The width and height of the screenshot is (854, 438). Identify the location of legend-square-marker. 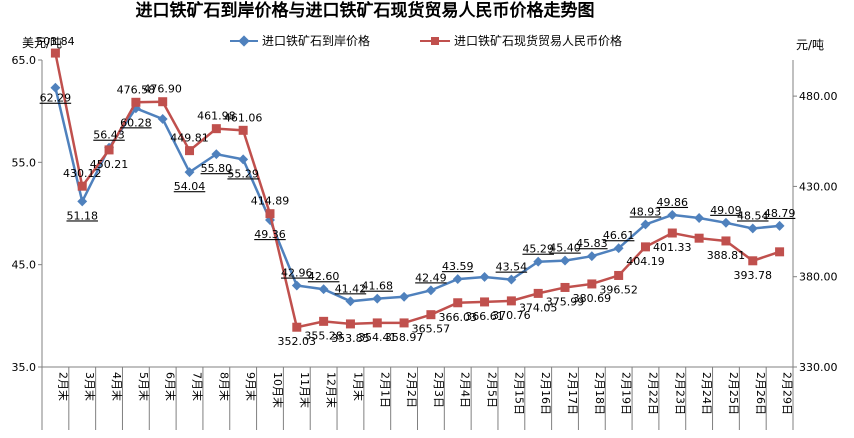
(435, 41).